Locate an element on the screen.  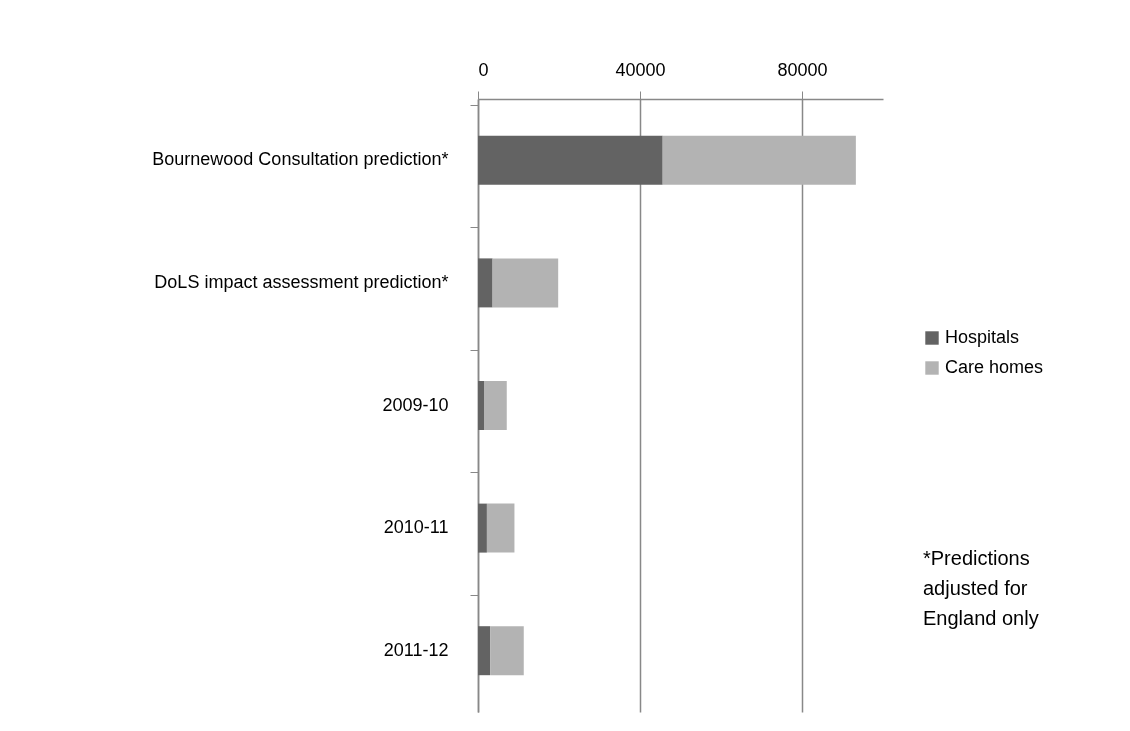
x-tick-label: 80000 is located at coordinates (802, 69).